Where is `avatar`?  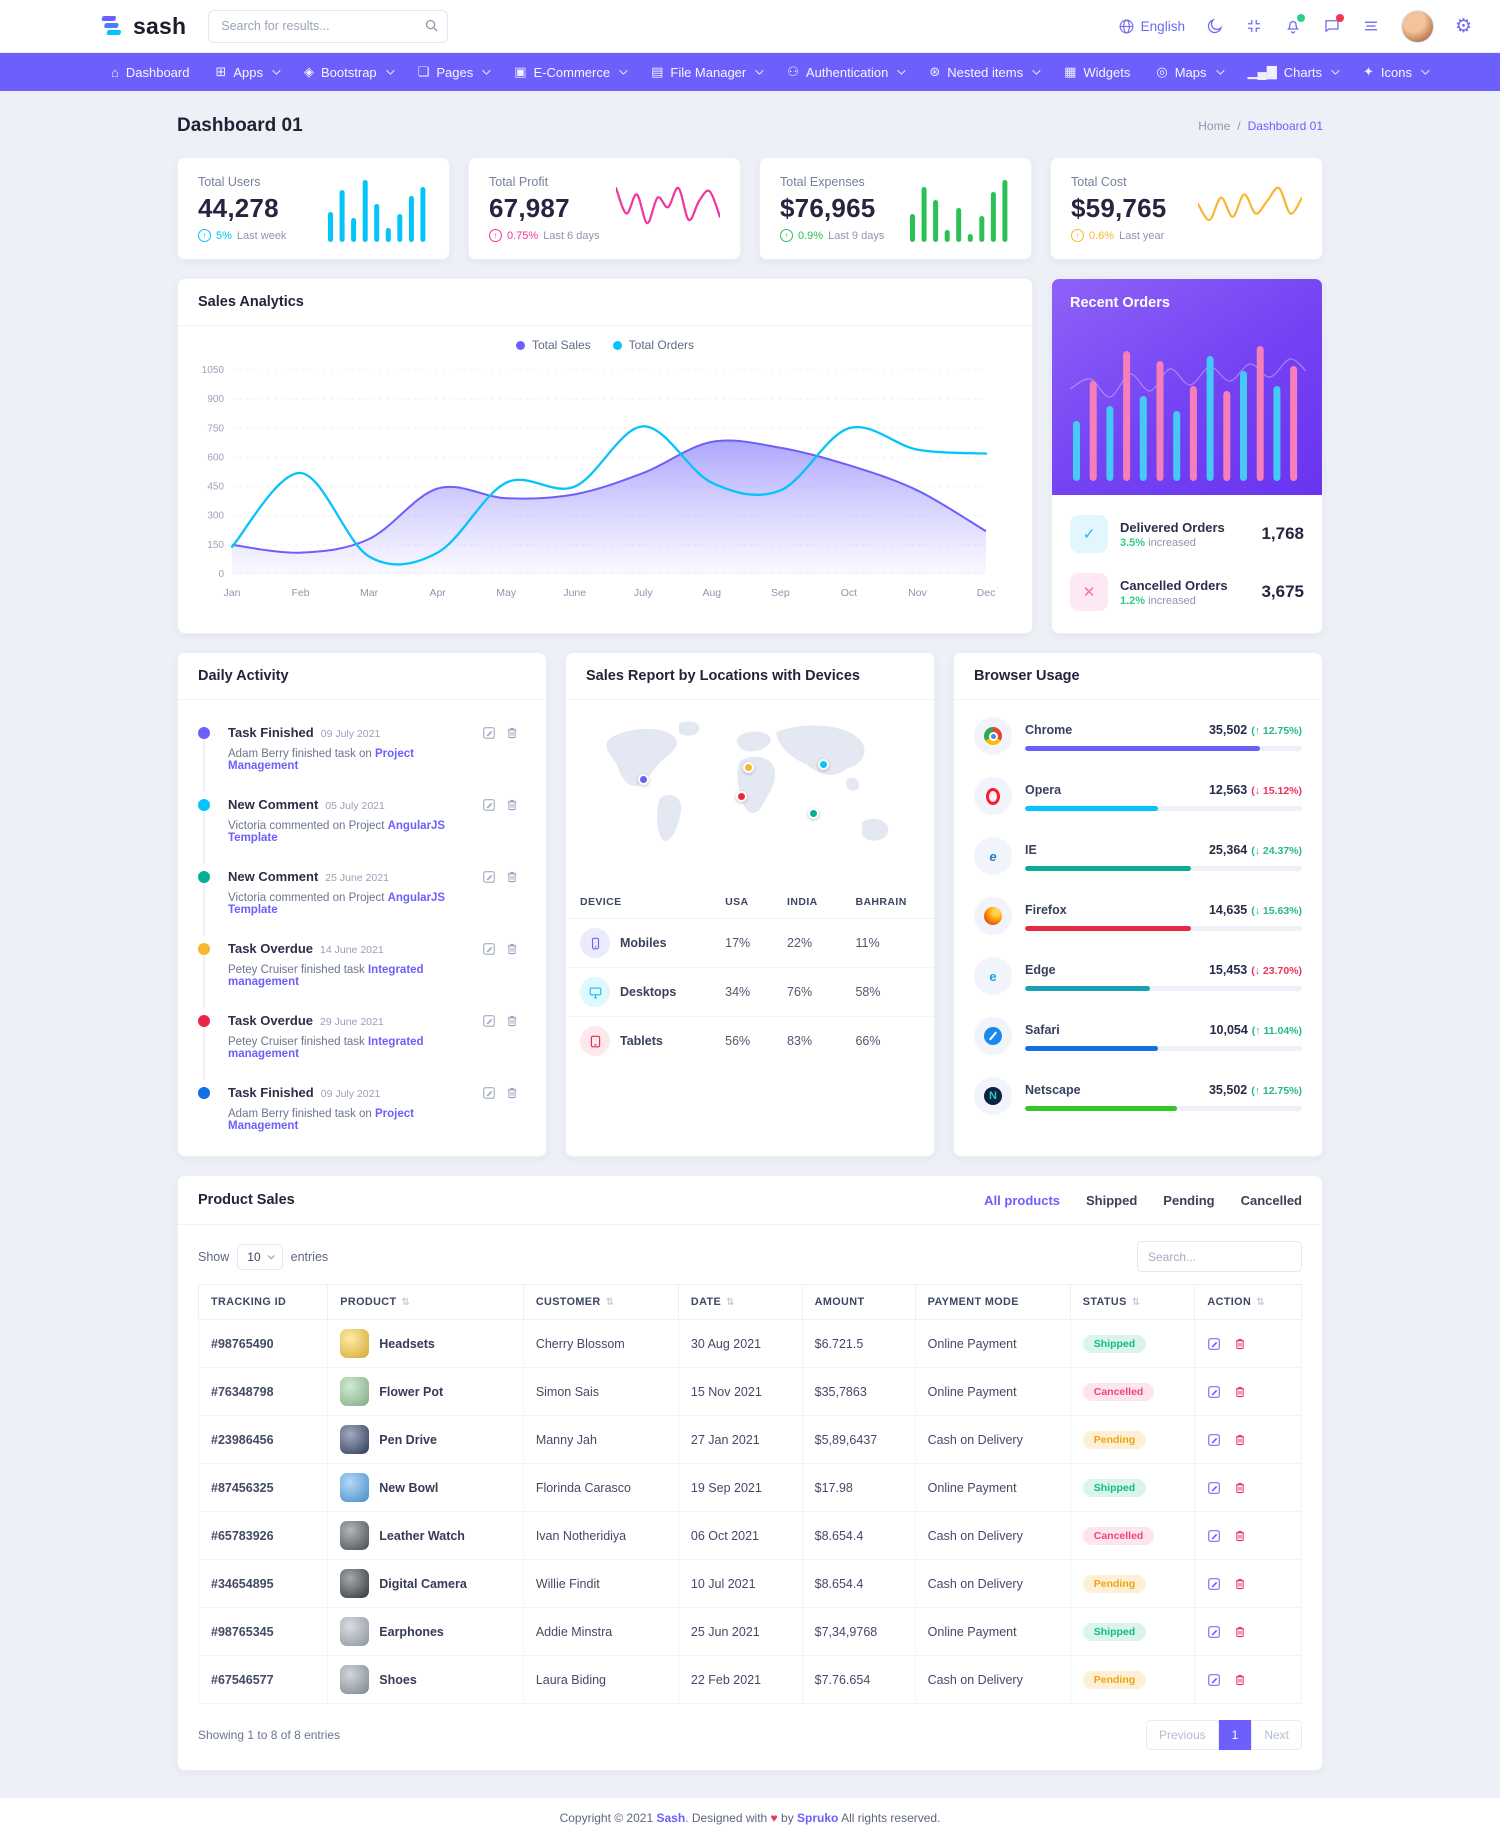 avatar is located at coordinates (1417, 26).